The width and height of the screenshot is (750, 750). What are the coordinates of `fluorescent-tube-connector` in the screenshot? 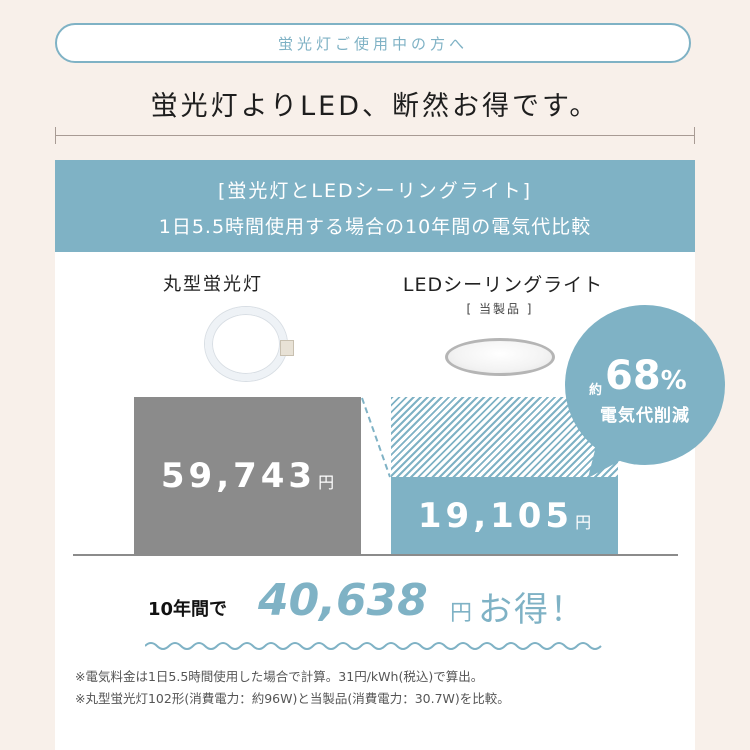 It's located at (287, 348).